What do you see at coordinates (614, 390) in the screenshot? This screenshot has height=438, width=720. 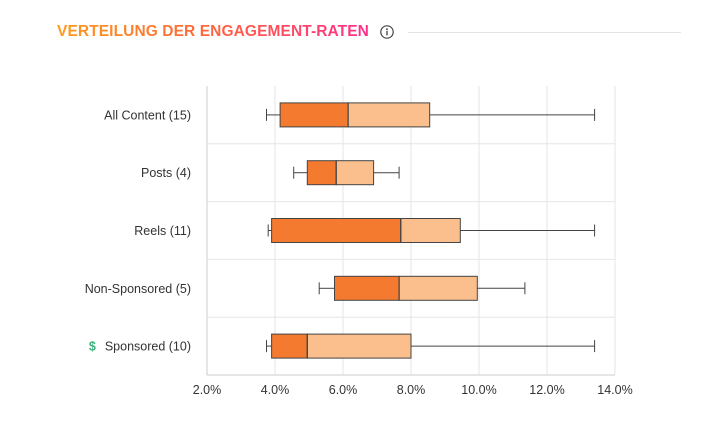 I see `x-tick-label: 14.0%` at bounding box center [614, 390].